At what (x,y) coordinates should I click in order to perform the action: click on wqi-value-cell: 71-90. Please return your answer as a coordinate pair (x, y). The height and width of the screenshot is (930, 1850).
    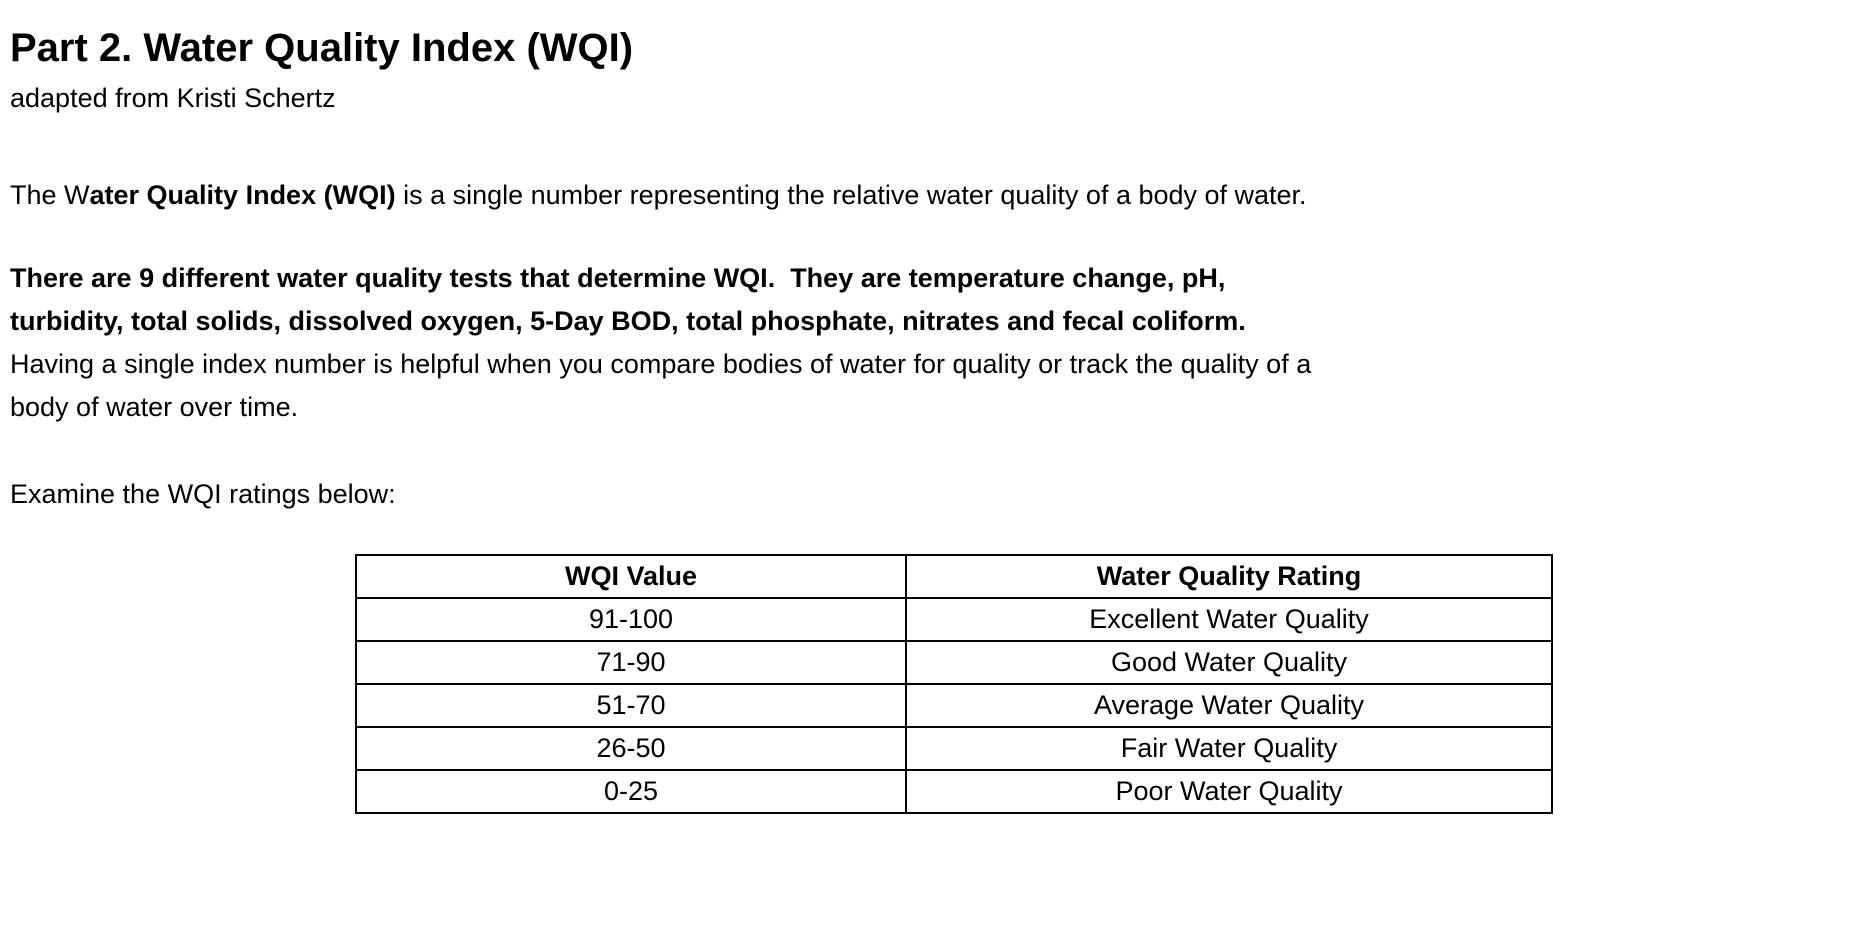
    Looking at the image, I should click on (631, 662).